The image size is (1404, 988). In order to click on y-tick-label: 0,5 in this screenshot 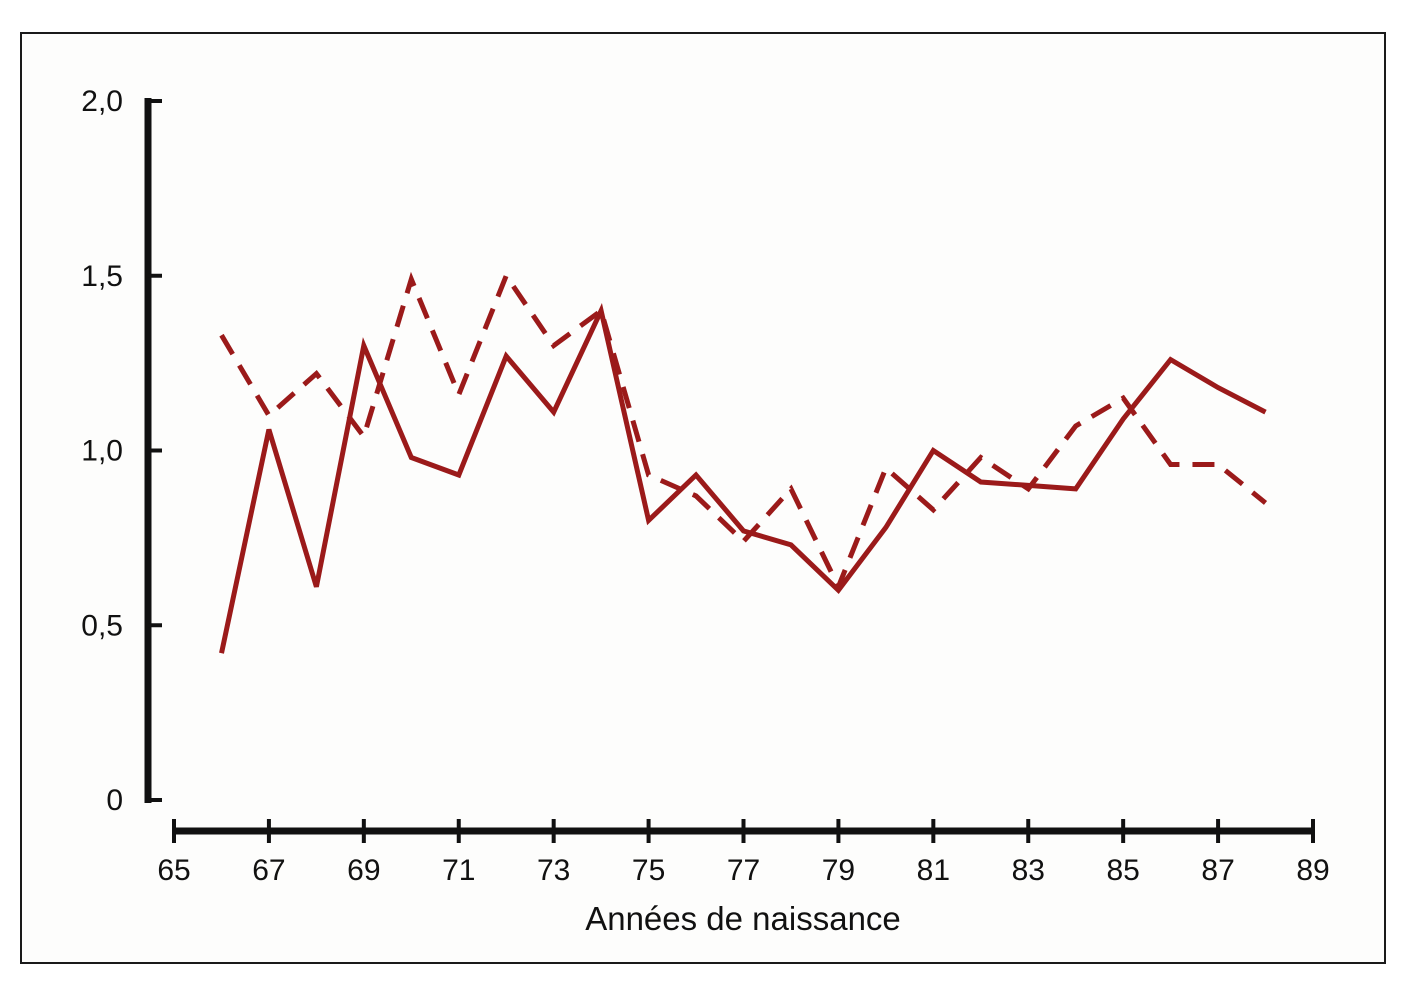, I will do `click(102, 625)`.